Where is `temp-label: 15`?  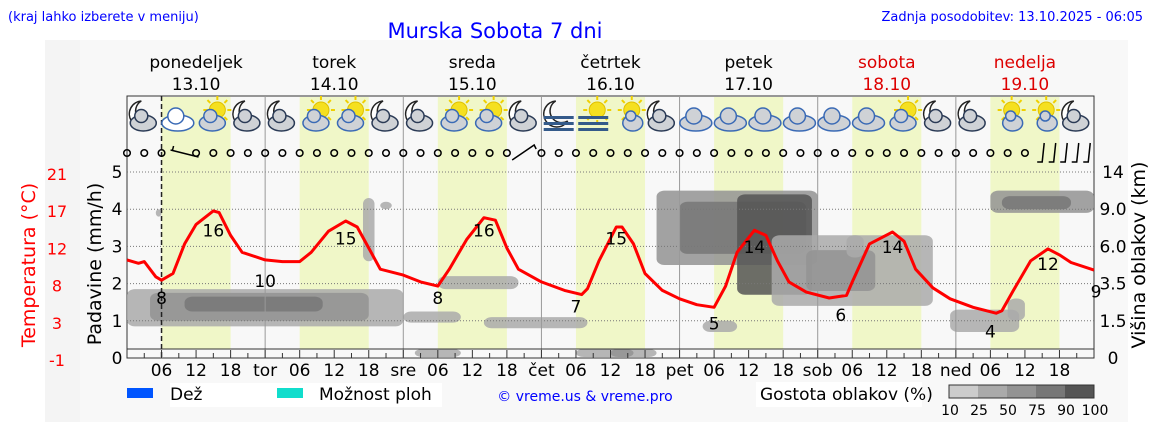 temp-label: 15 is located at coordinates (616, 240).